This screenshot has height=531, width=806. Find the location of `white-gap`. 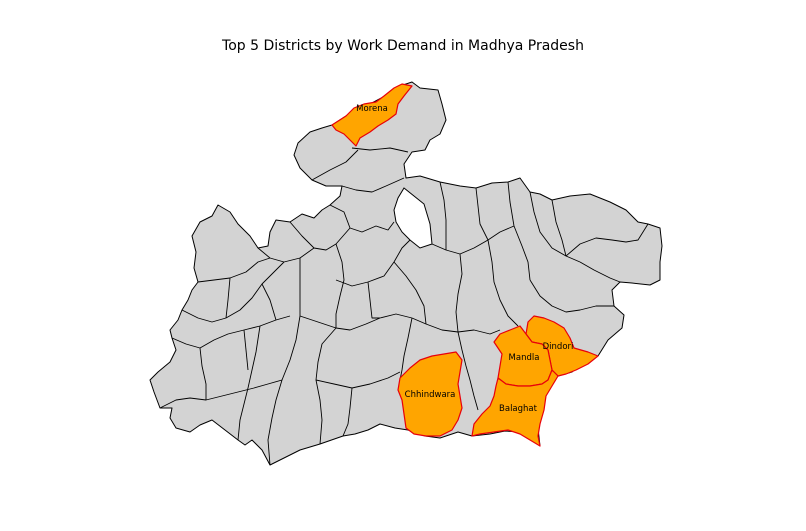

white-gap is located at coordinates (413, 218).